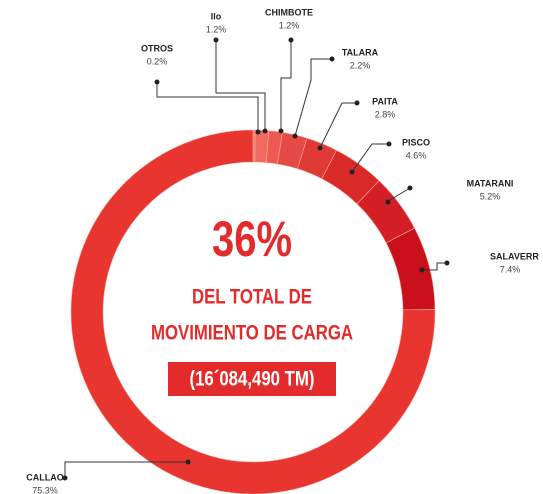 This screenshot has height=494, width=543. I want to click on slice-value: 75.3%, so click(45, 489).